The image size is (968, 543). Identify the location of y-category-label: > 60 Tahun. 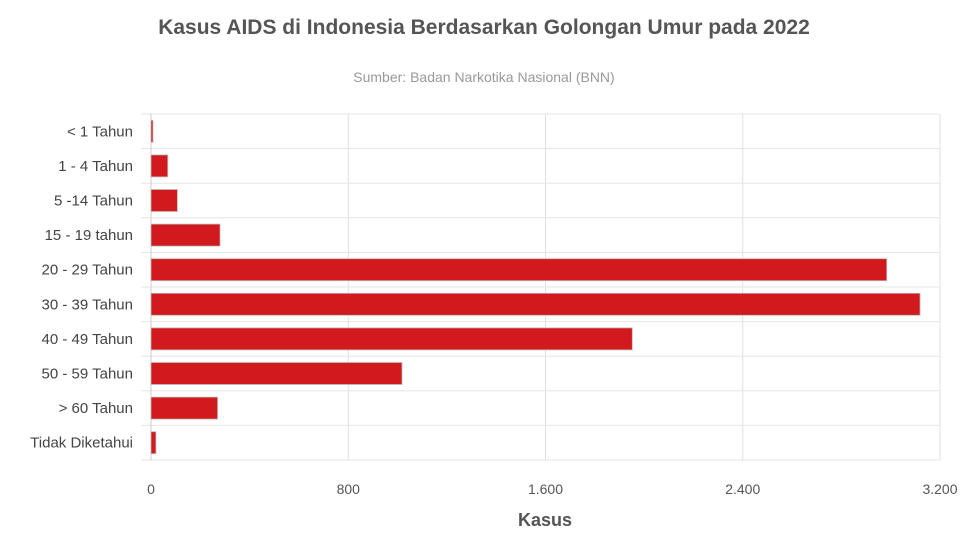
(96, 408).